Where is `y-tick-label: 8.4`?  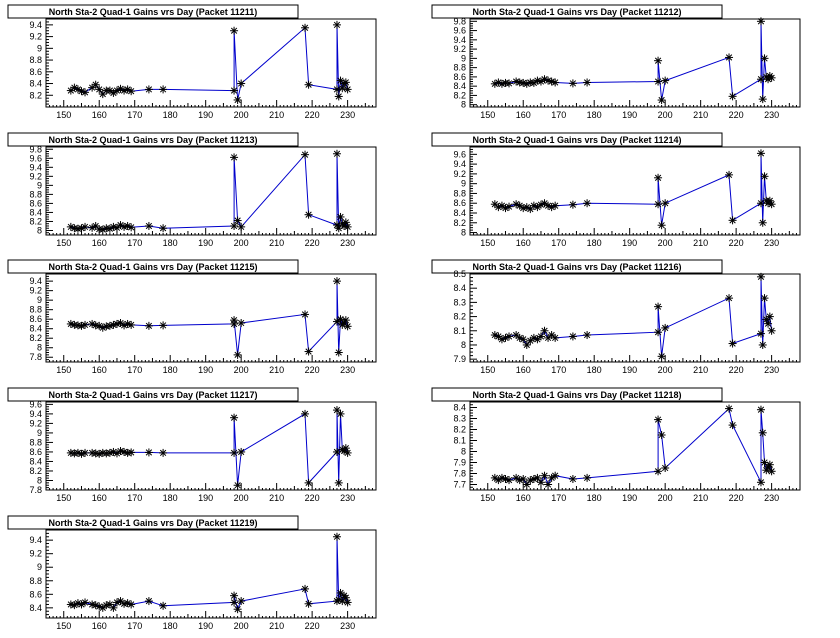 y-tick-label: 8.4 is located at coordinates (35, 329).